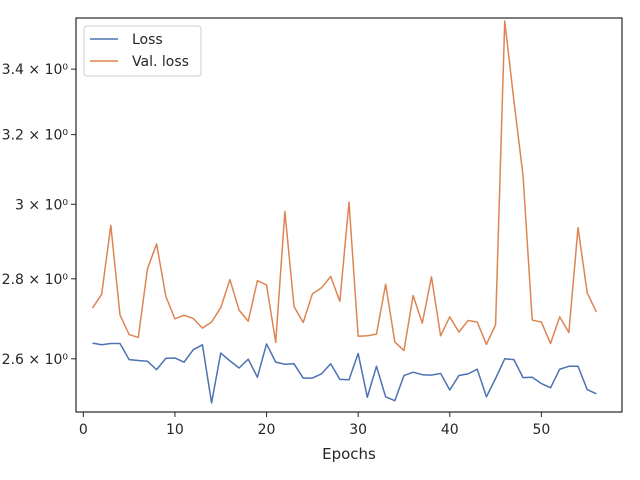 The width and height of the screenshot is (640, 480). What do you see at coordinates (314, 425) in the screenshot?
I see `x-axis: 0 10 20 30 40 50` at bounding box center [314, 425].